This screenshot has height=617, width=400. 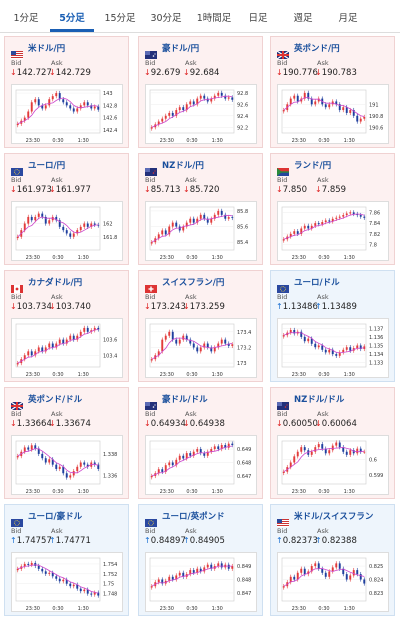 I want to click on mini-chart: 0.825 0.824 0.823 23:30 0:30 1:30, so click(x=333, y=582).